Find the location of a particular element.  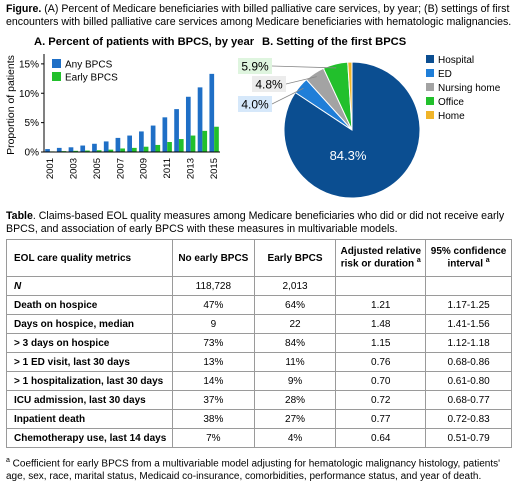

cell-ci is located at coordinates (468, 286).